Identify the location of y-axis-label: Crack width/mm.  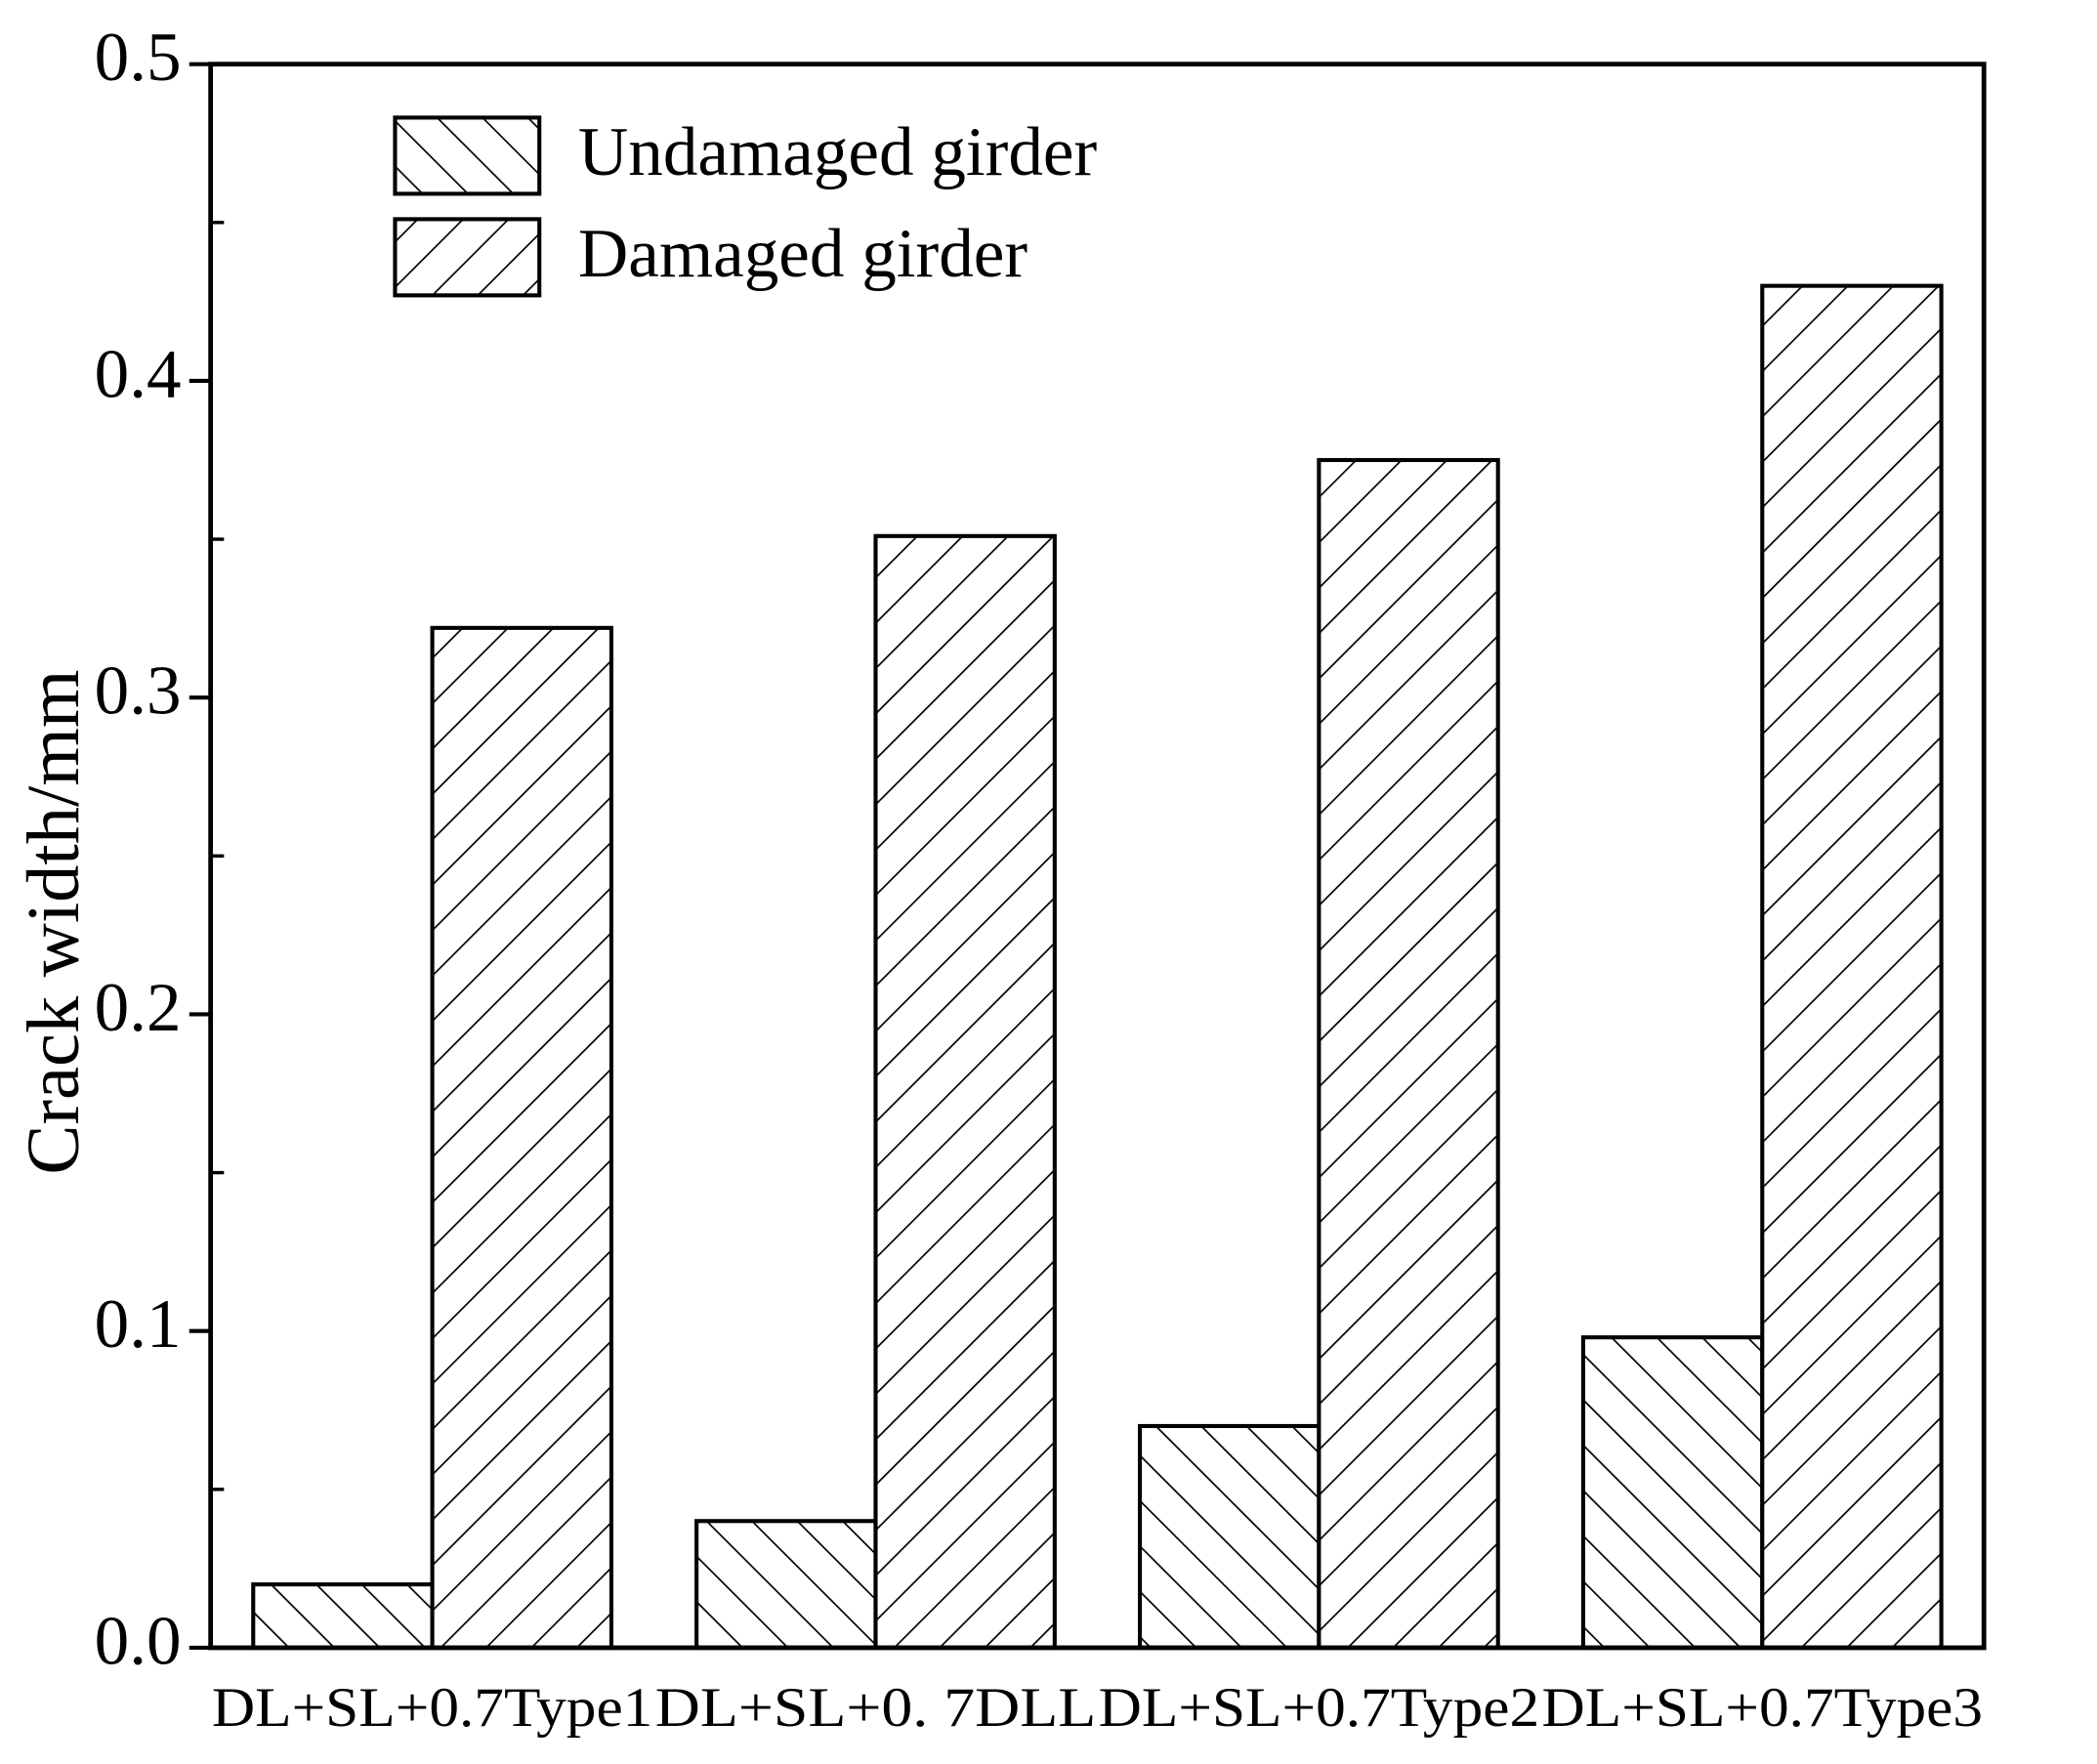
(53, 922).